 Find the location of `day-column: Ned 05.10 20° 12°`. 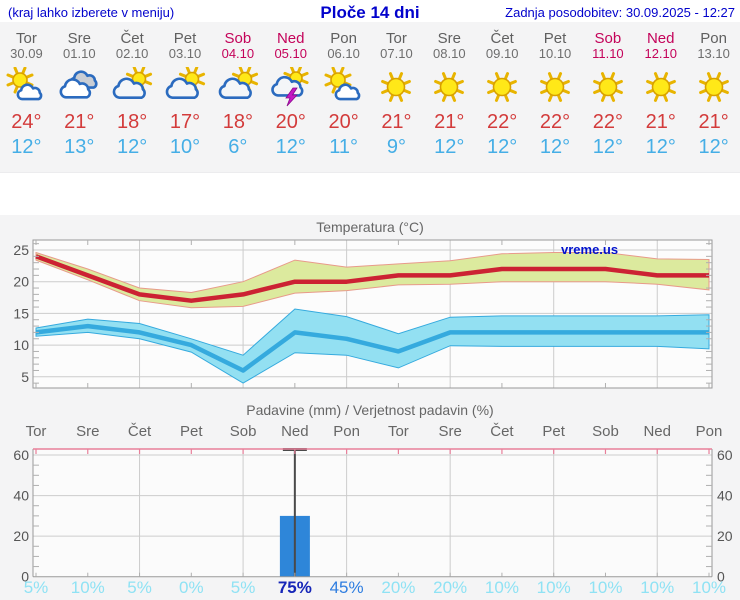

day-column: Ned 05.10 20° 12° is located at coordinates (290, 97).